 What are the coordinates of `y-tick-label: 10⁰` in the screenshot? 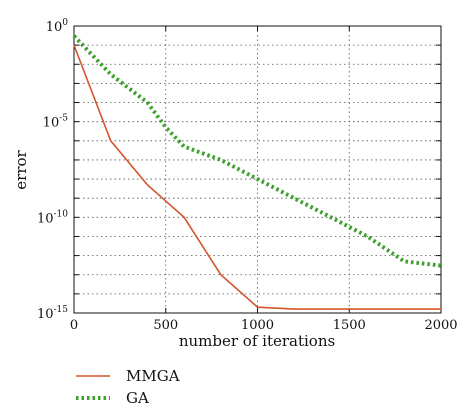 It's located at (57, 26).